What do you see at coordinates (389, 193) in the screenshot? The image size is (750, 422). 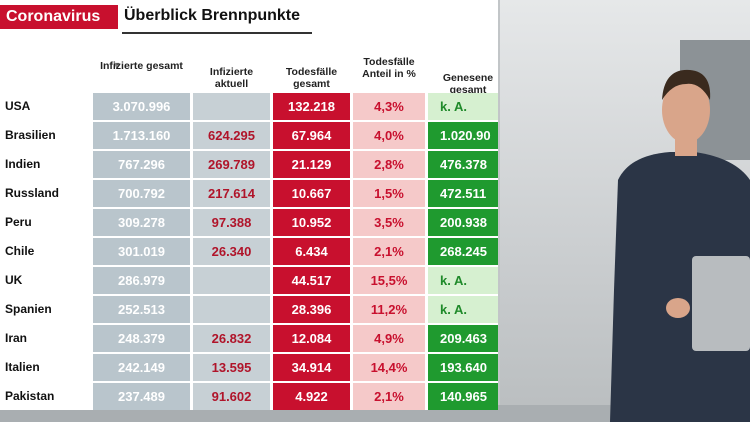 I see `table-cell: 1,5%` at bounding box center [389, 193].